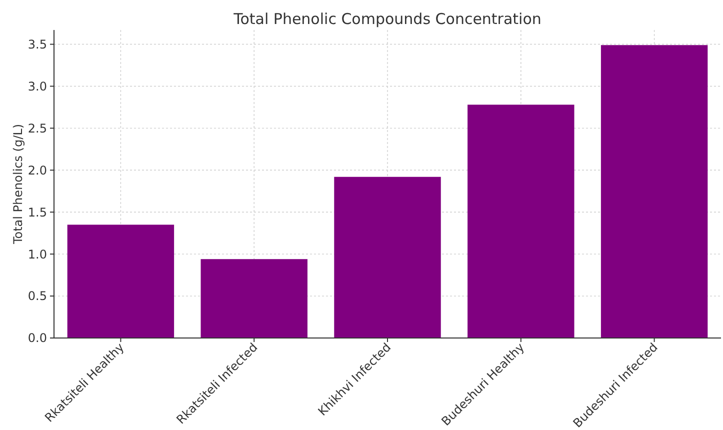 The image size is (723, 430). I want to click on y-tick-label: 2.0, so click(37, 170).